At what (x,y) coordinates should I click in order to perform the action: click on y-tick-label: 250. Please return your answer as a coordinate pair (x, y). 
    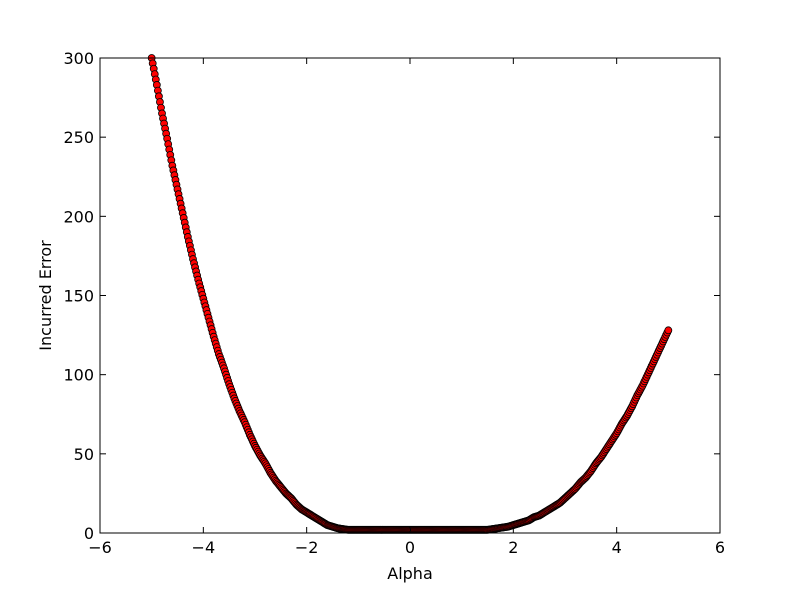
    Looking at the image, I should click on (78, 137).